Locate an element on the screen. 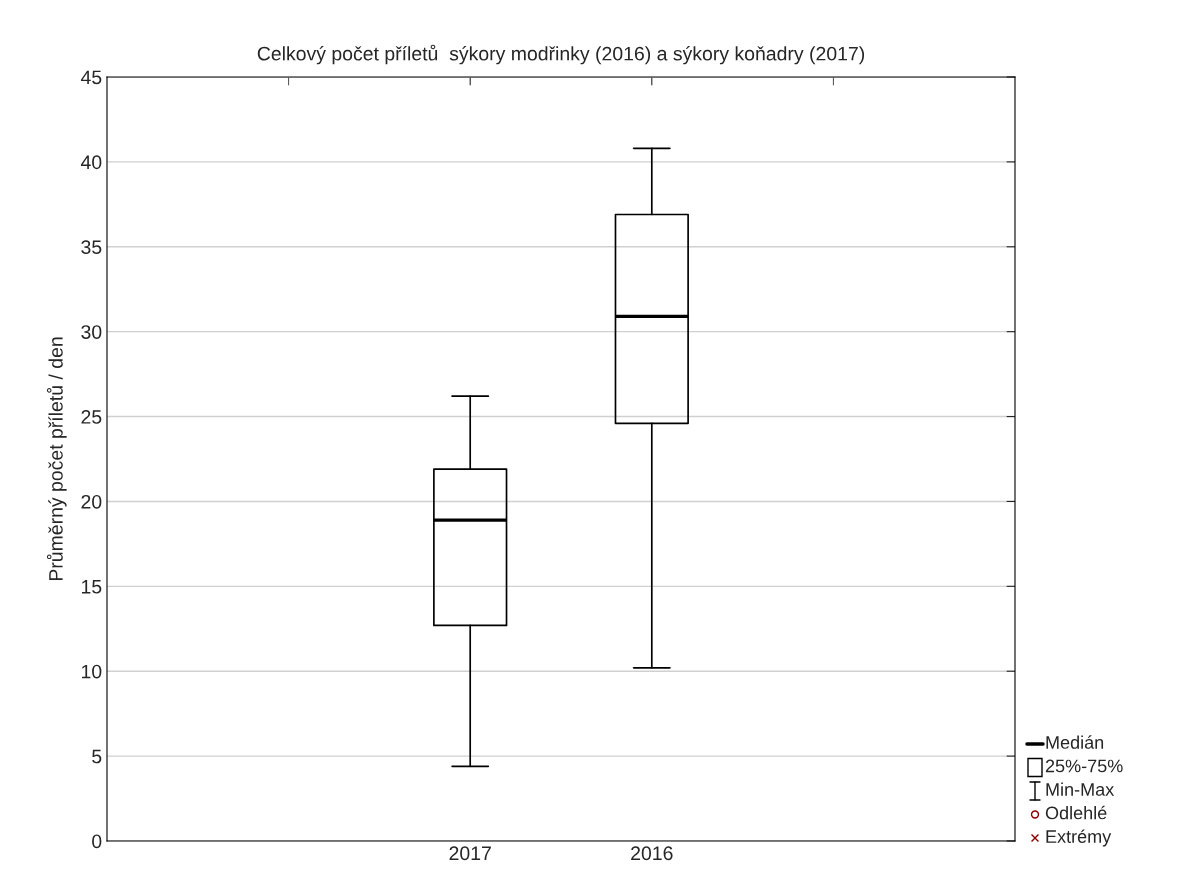 This screenshot has width=1183, height=893. text: Medián is located at coordinates (1075, 742).